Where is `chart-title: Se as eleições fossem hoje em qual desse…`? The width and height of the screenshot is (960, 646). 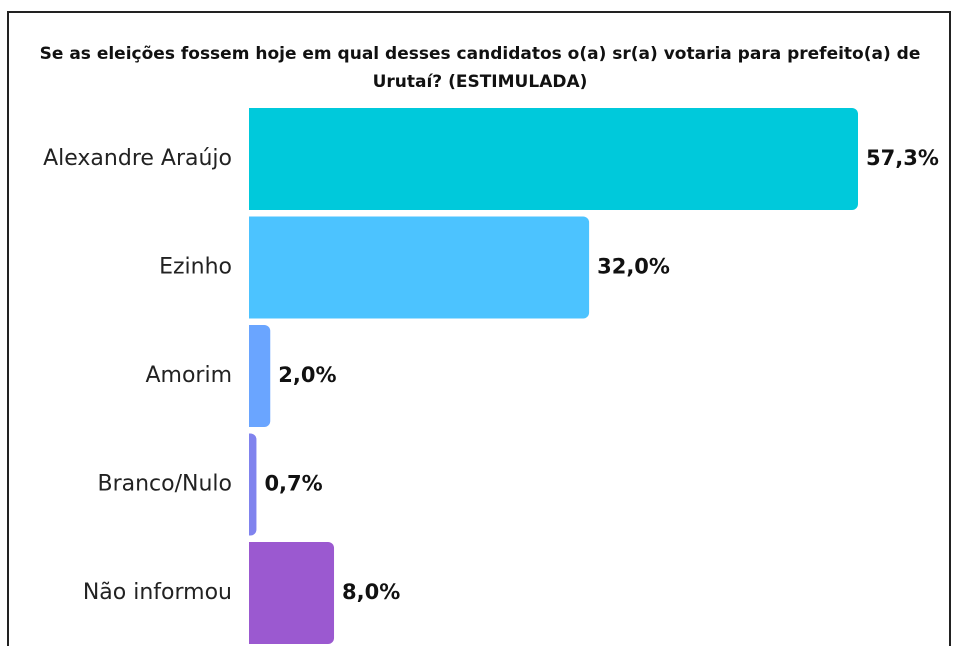 chart-title: Se as eleições fossem hoje em qual desse… is located at coordinates (480, 68).